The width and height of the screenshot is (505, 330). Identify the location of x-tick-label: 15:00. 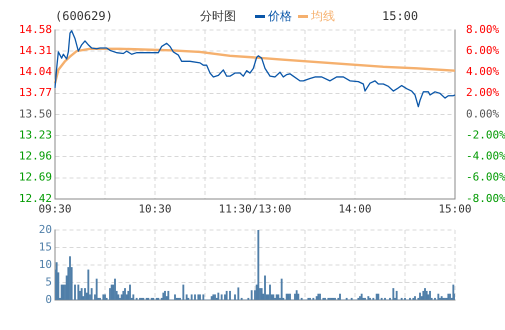
(455, 209).